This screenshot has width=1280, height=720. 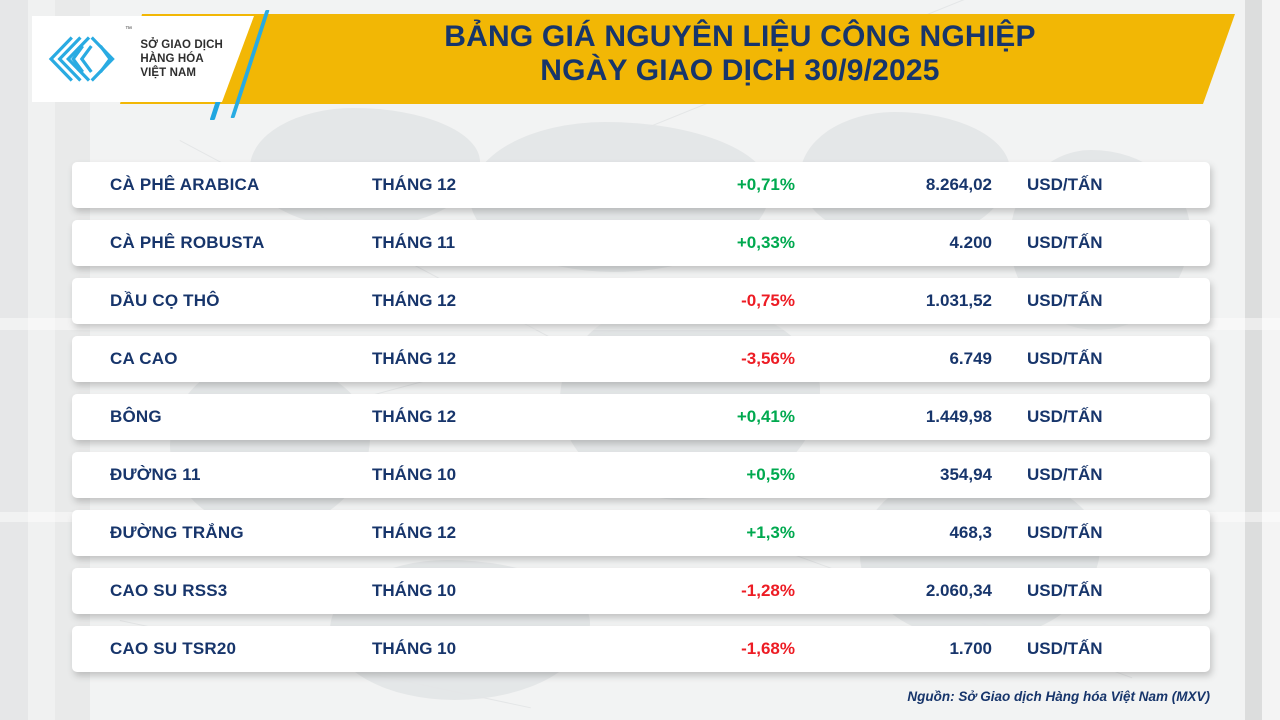 I want to click on price-change-cell: -0,75%, so click(x=768, y=300).